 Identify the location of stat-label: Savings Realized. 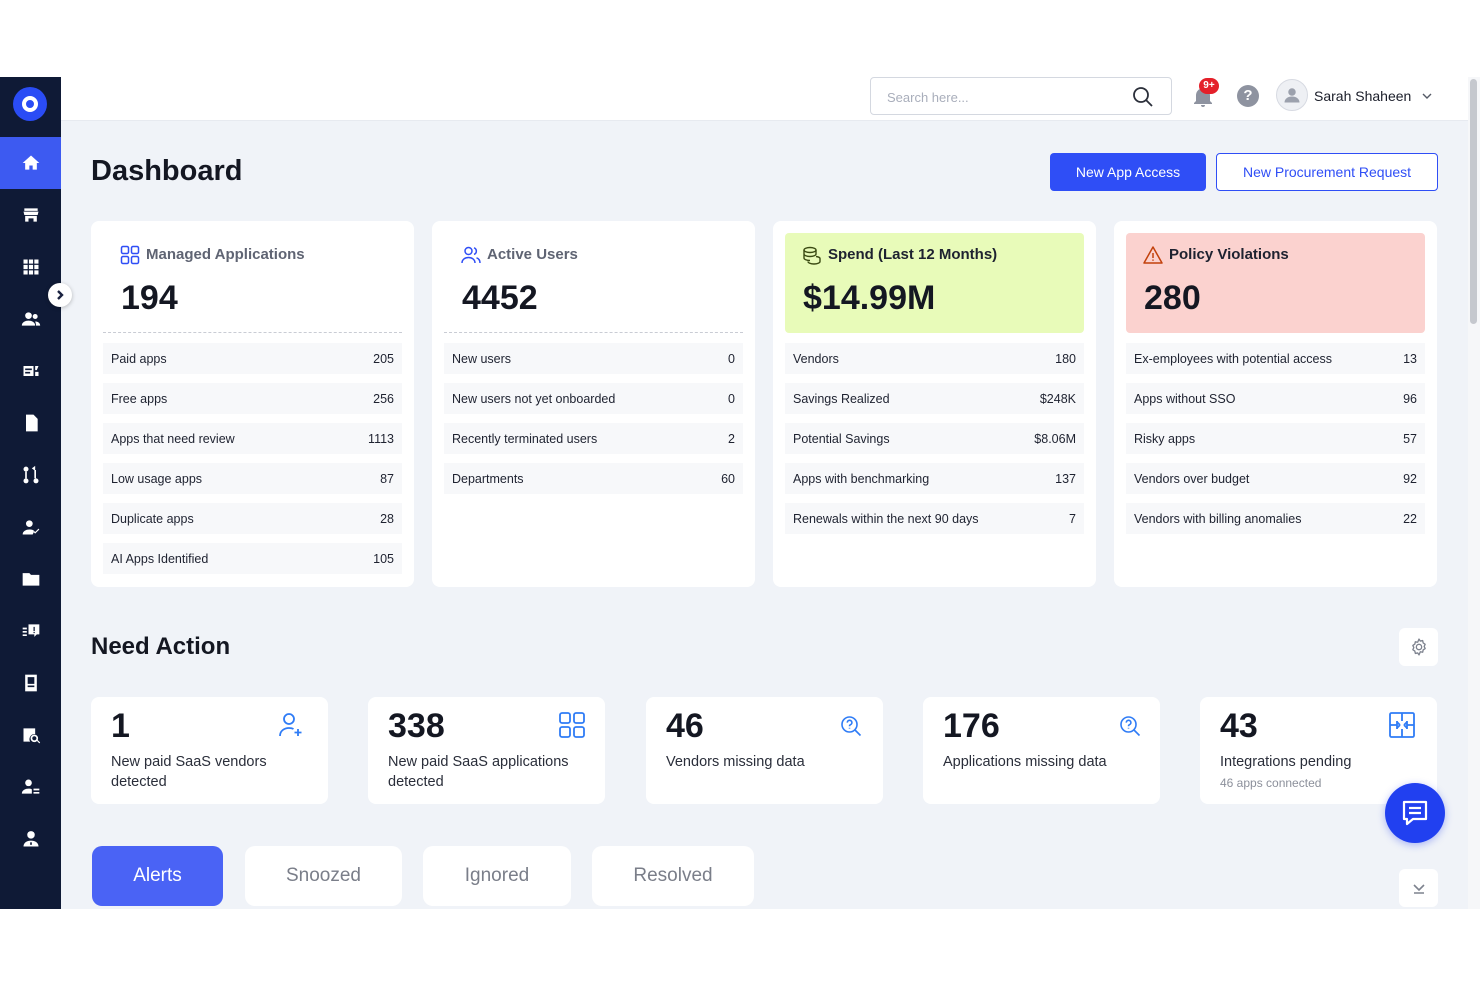
(841, 399).